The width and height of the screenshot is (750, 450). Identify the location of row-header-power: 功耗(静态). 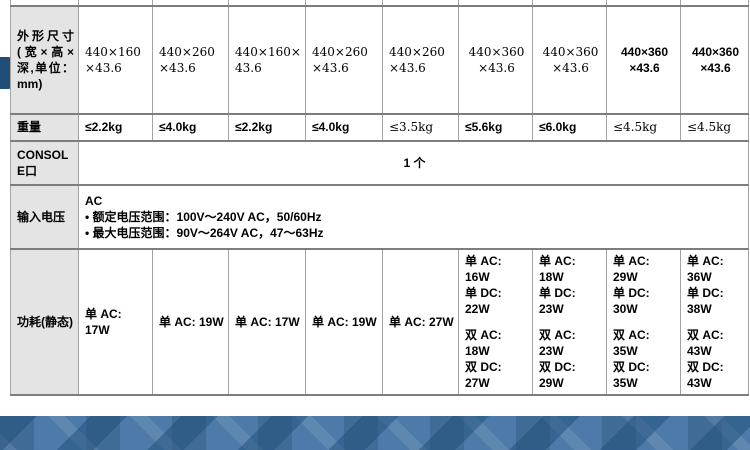
(44, 322).